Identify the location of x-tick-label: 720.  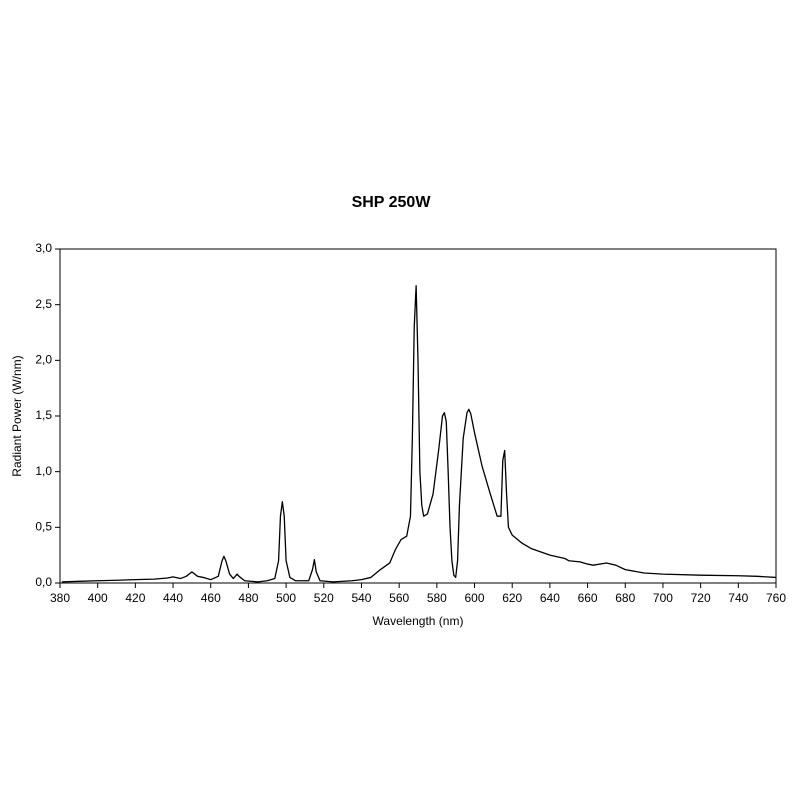
(701, 598).